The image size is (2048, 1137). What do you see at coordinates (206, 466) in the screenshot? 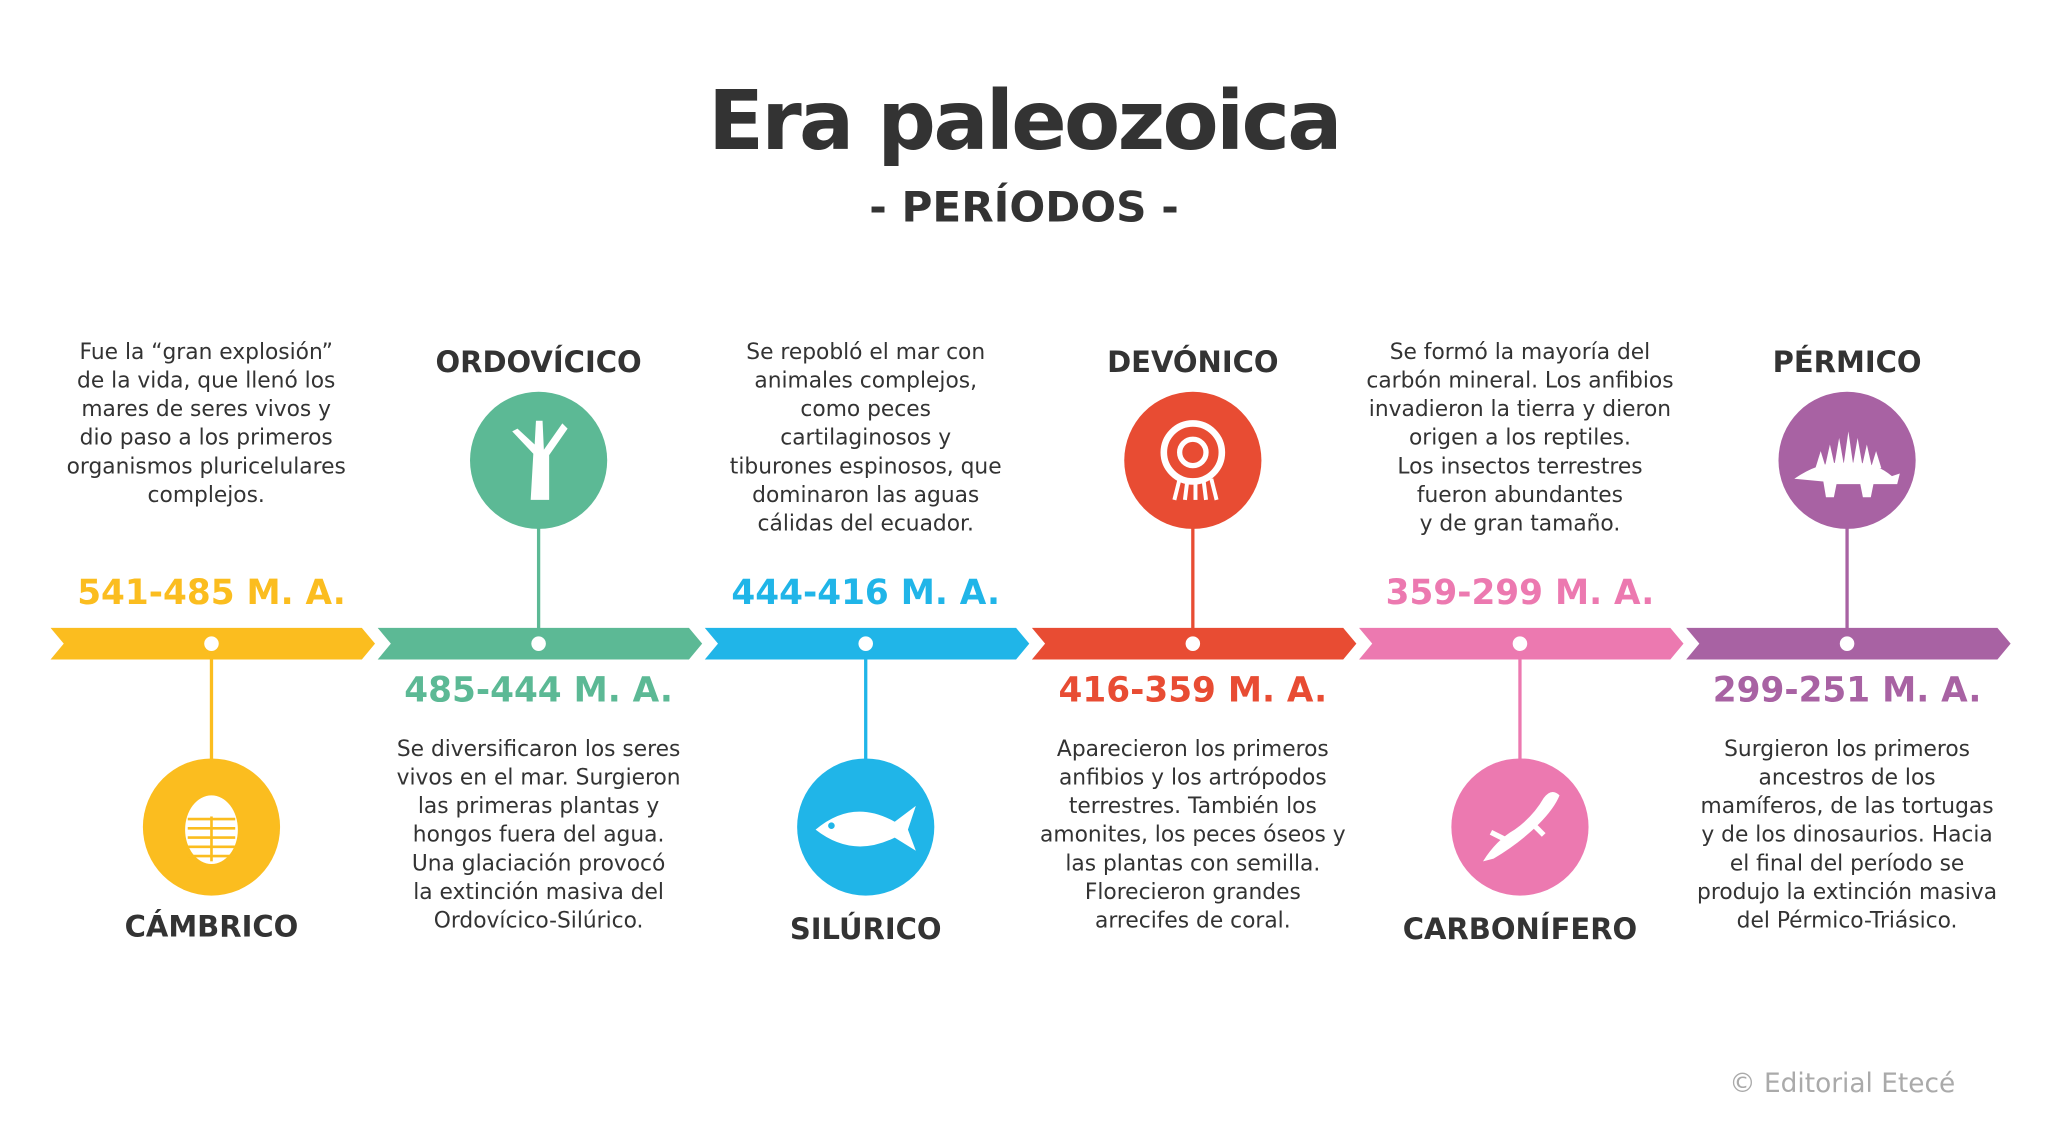
I see `period-description: organismos pluricelulares` at bounding box center [206, 466].